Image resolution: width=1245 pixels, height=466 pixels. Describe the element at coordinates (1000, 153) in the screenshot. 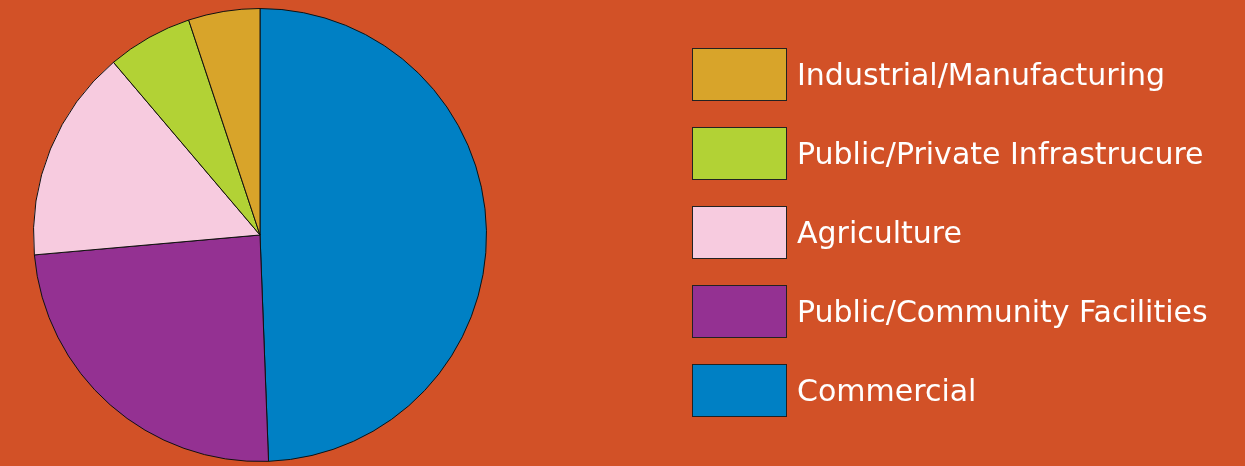

I see `legend-label: Public/Private Infrastrucure` at that location.